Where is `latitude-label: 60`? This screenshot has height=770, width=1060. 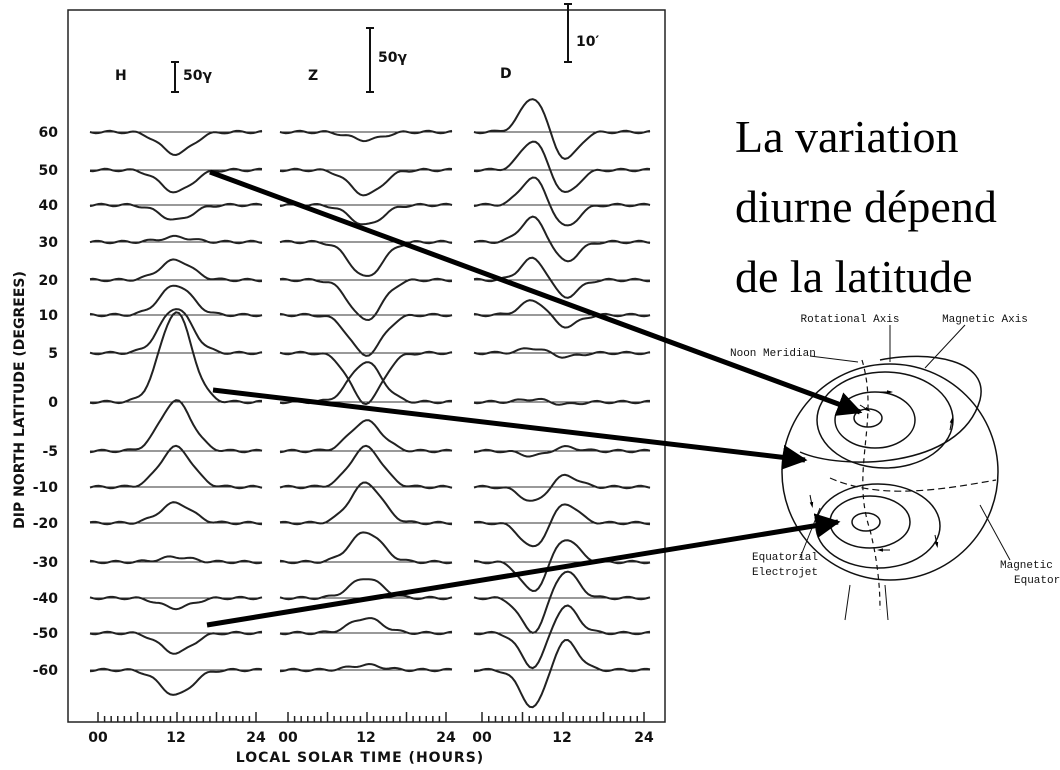 latitude-label: 60 is located at coordinates (49, 133).